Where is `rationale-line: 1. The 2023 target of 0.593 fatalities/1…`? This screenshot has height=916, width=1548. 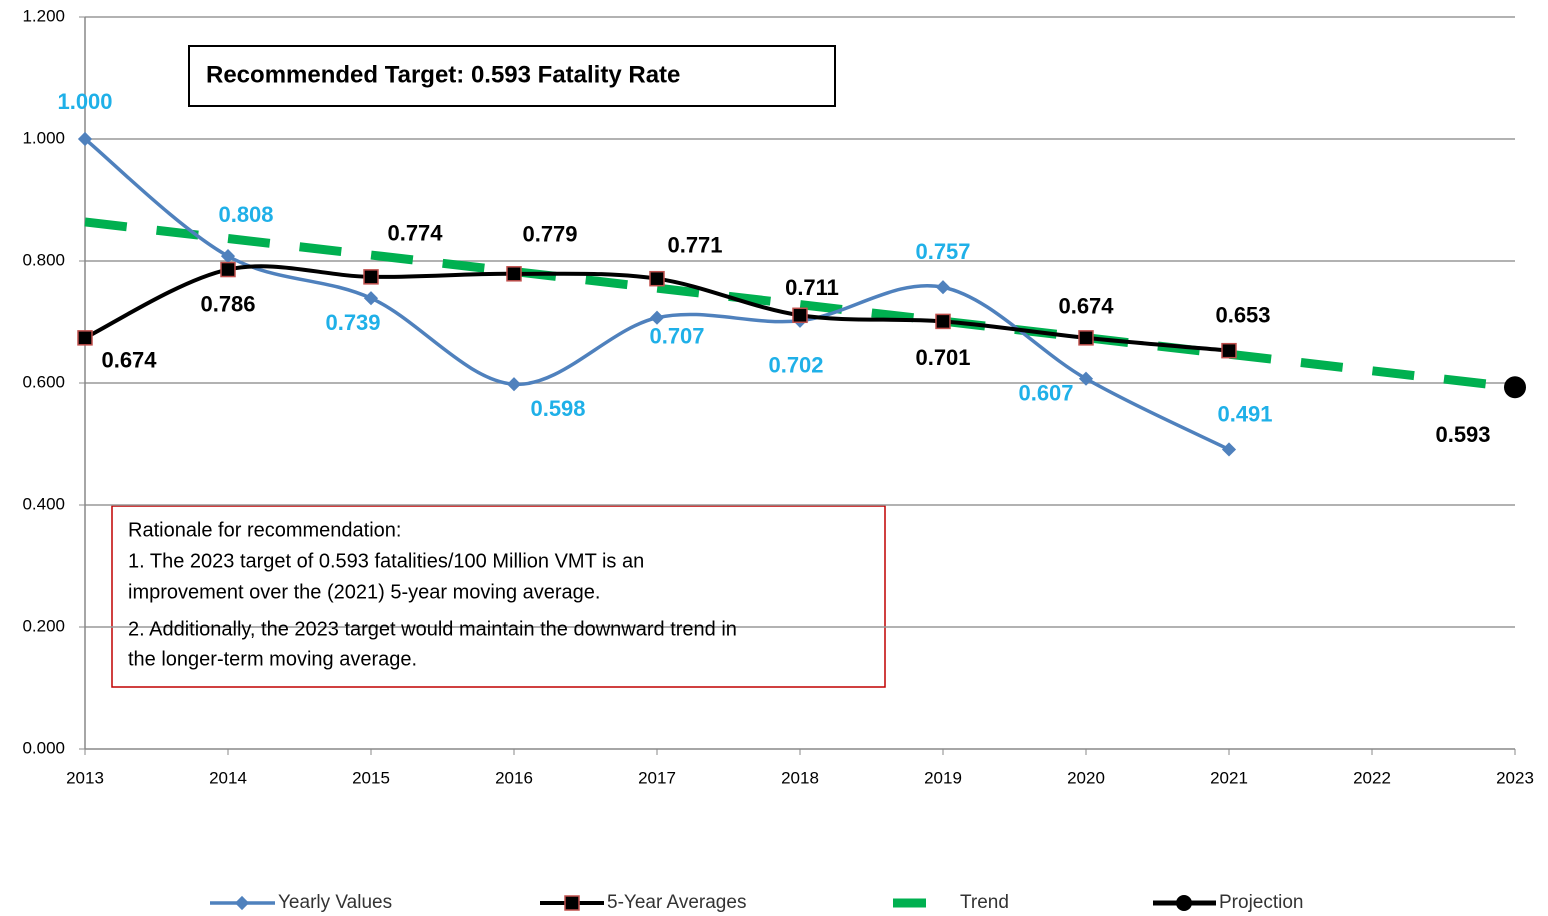 rationale-line: 1. The 2023 target of 0.593 fatalities/1… is located at coordinates (386, 561).